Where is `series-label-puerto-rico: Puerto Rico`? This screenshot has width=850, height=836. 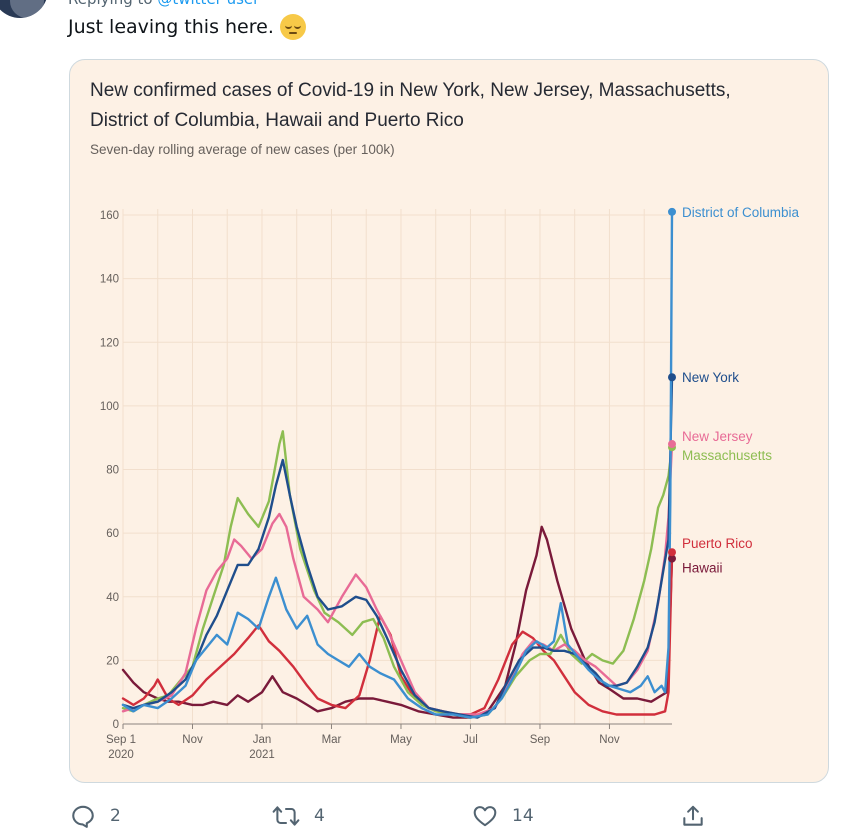
series-label-puerto-rico: Puerto Rico is located at coordinates (717, 543).